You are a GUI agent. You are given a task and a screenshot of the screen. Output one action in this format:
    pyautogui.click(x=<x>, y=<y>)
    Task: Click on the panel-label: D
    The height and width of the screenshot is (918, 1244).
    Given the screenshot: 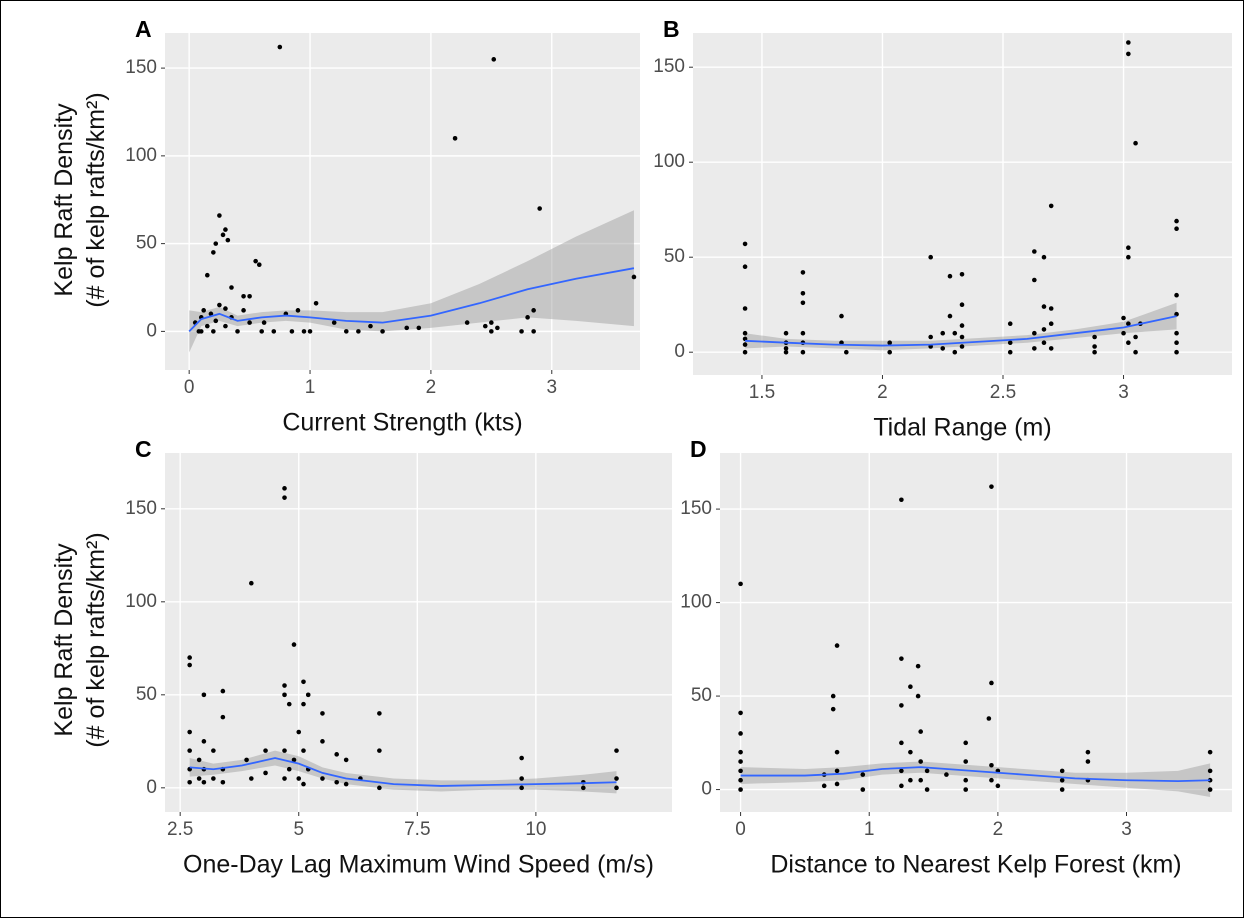 What is the action you would take?
    pyautogui.click(x=698, y=449)
    